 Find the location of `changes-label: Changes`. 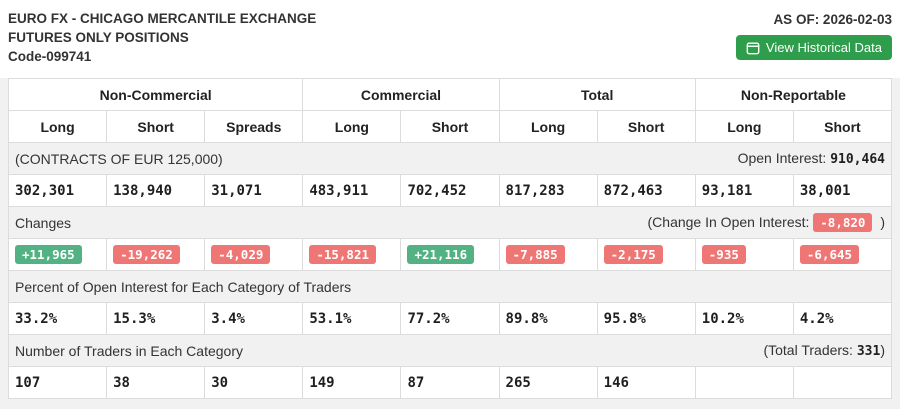

changes-label: Changes is located at coordinates (43, 222).